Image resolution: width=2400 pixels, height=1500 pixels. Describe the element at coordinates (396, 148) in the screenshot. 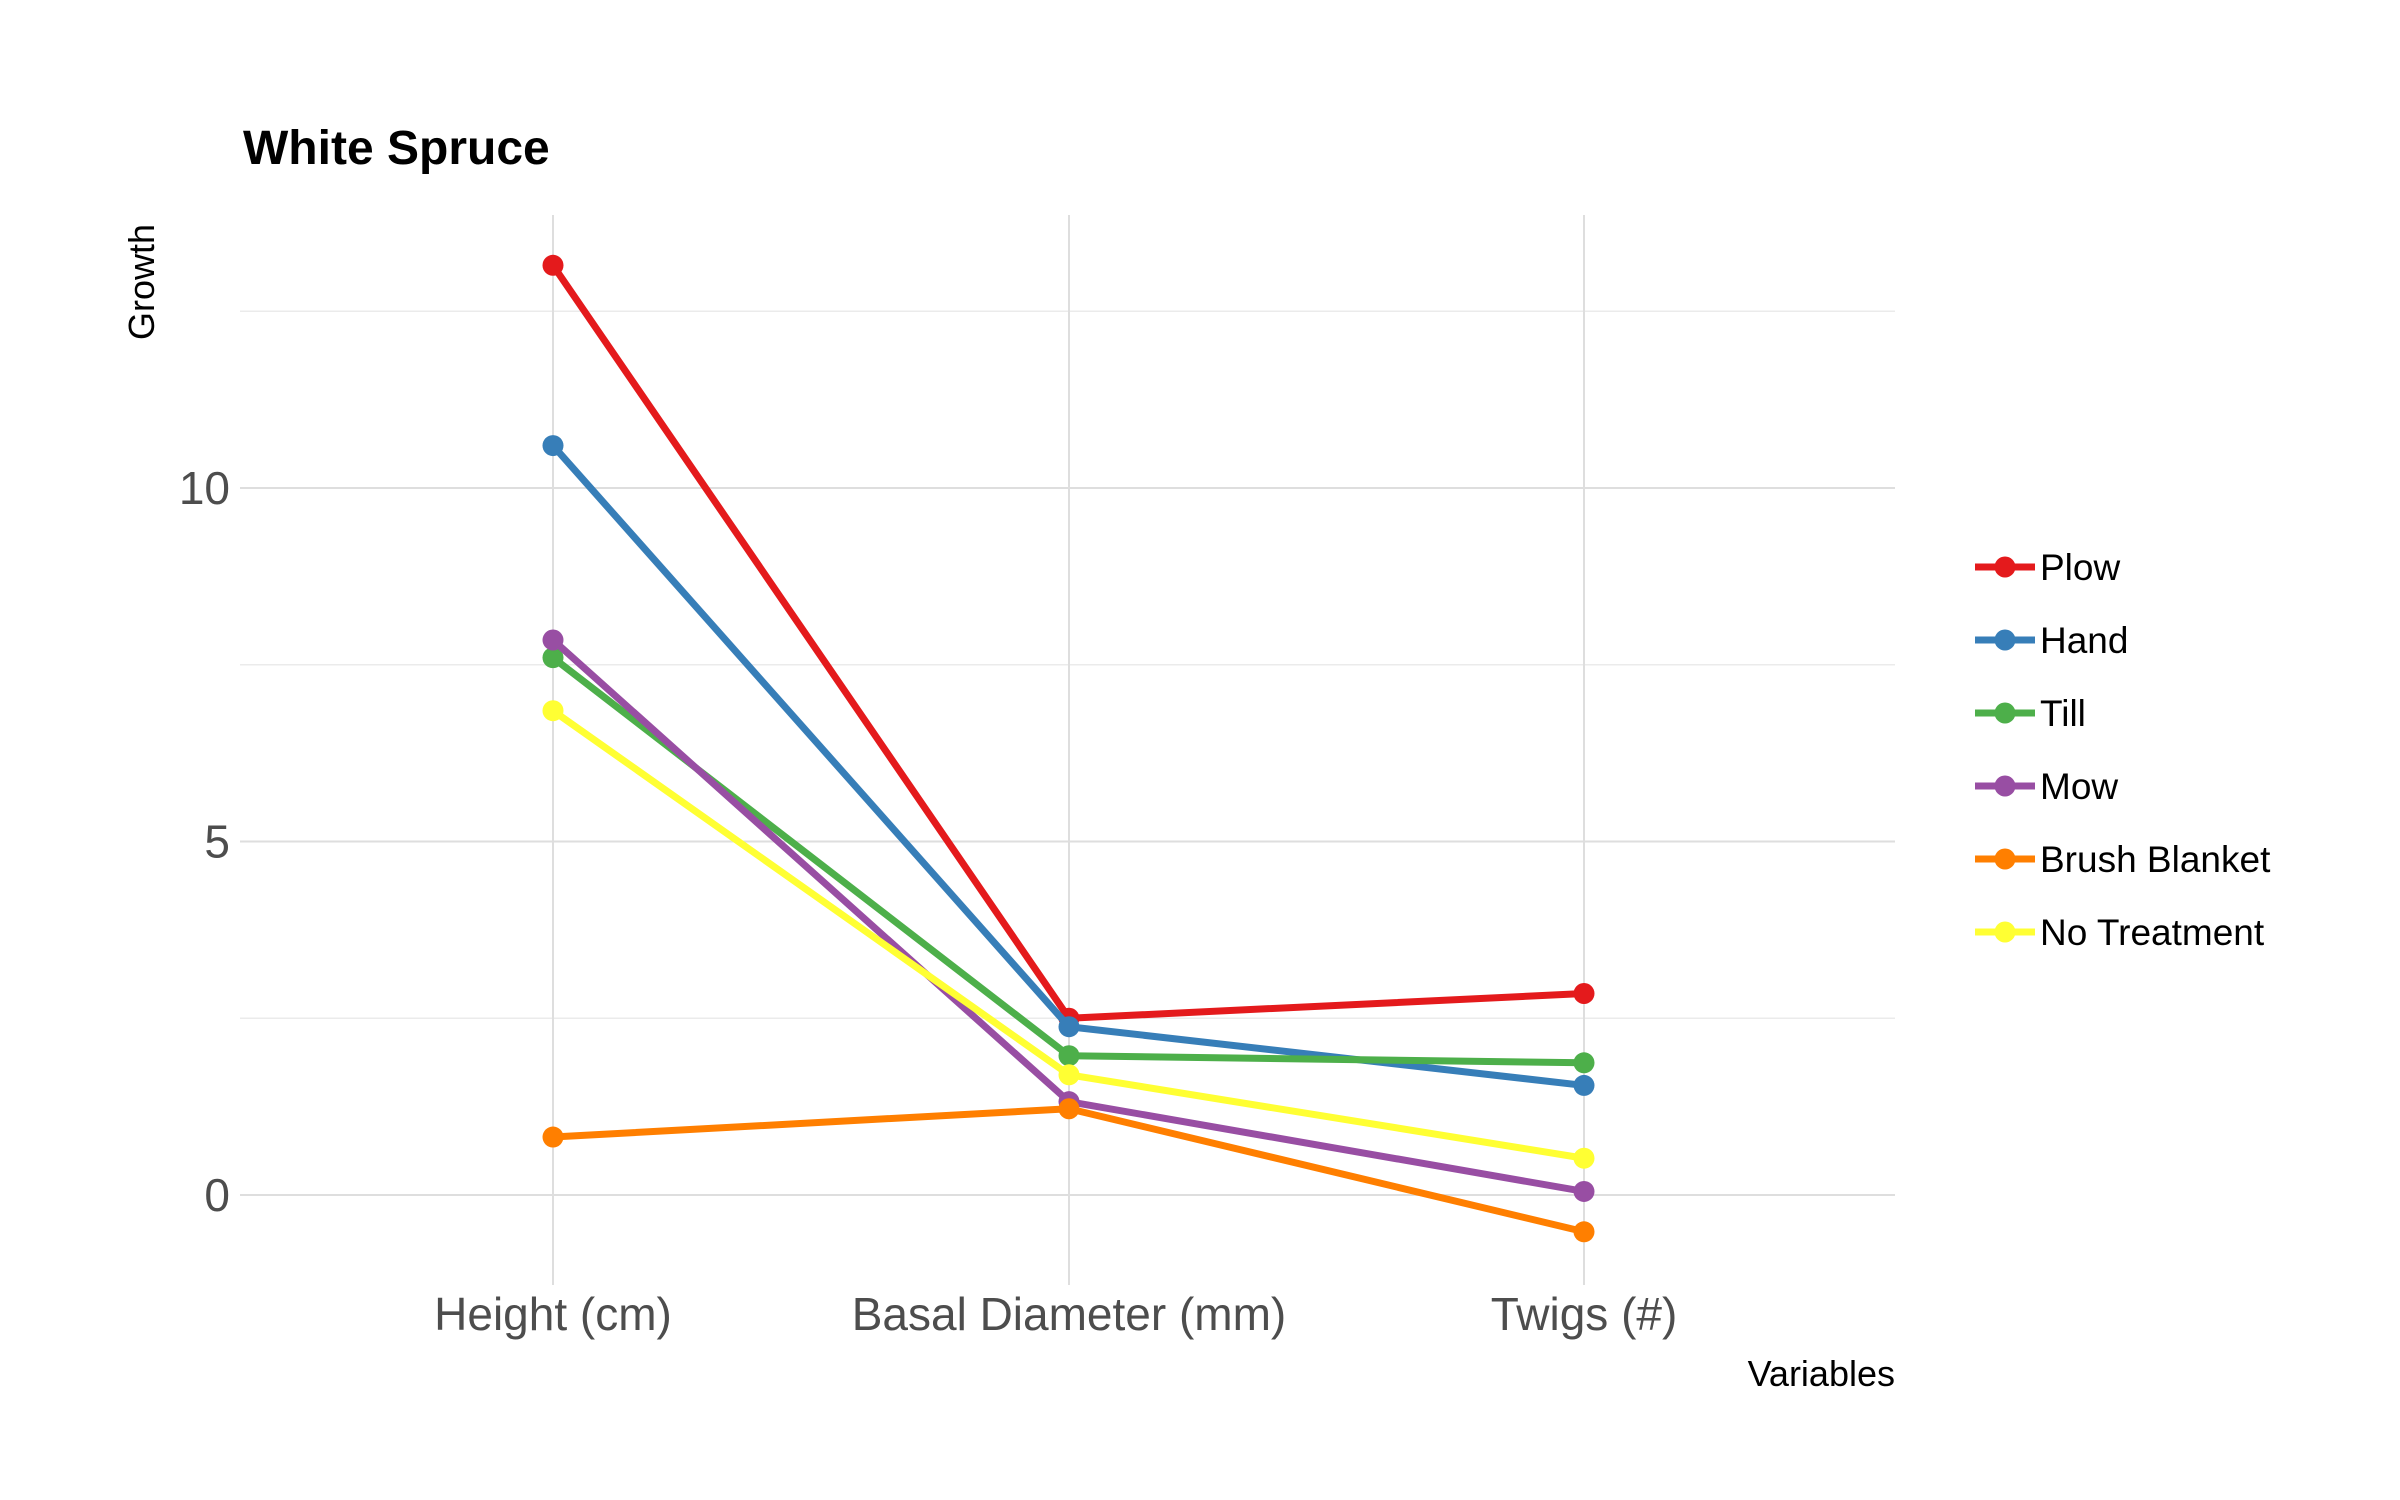

I see `chart-title: White Spruce` at that location.